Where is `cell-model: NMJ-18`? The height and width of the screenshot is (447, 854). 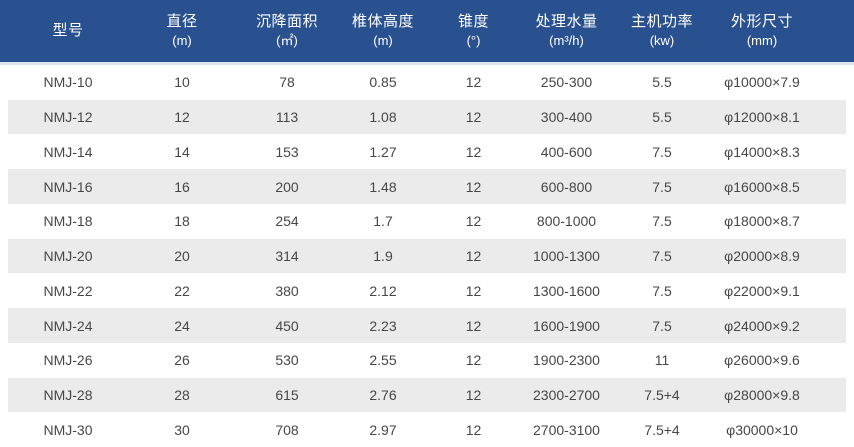 cell-model: NMJ-18 is located at coordinates (68, 221).